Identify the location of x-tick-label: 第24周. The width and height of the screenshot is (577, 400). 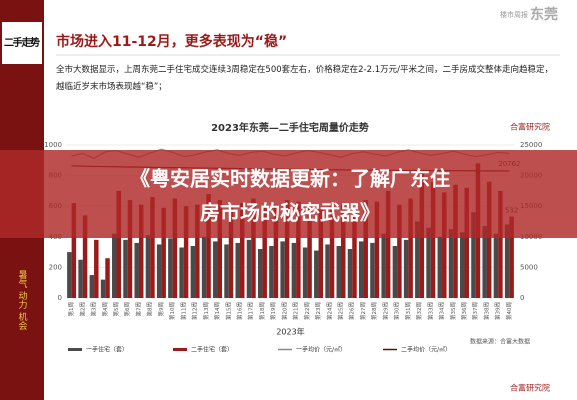
(329, 311).